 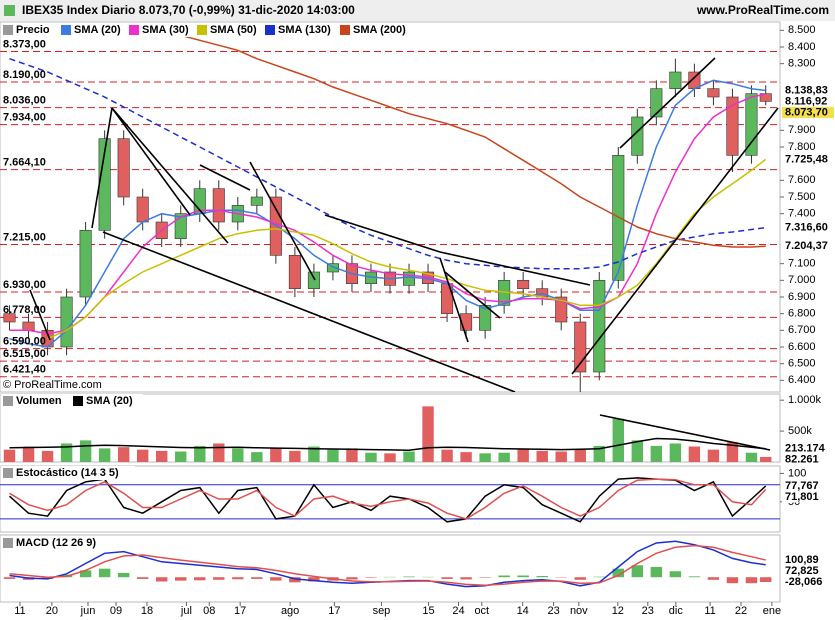 I want to click on value-marker-label: 7.725,48, so click(x=806, y=159).